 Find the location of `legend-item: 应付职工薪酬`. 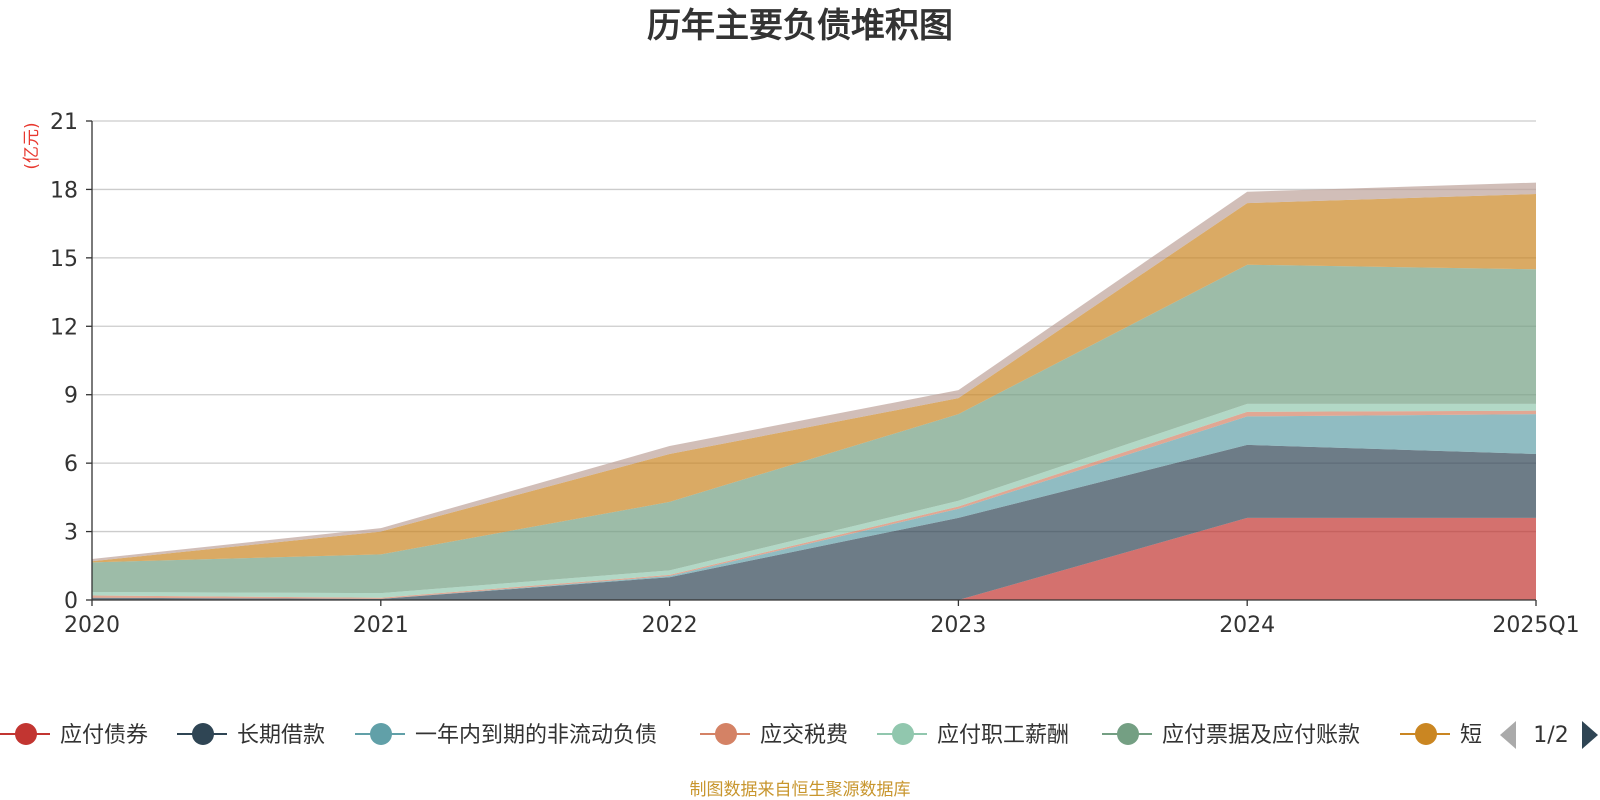

legend-item: 应付职工薪酬 is located at coordinates (973, 735).